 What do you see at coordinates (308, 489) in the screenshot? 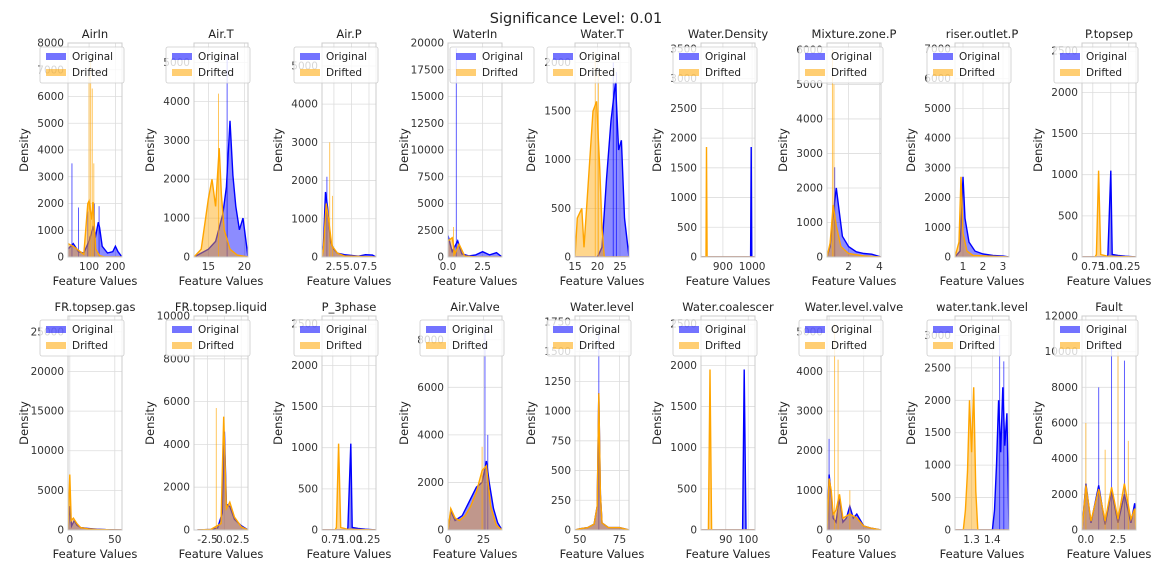
I see `y-tick-label: 500` at bounding box center [308, 489].